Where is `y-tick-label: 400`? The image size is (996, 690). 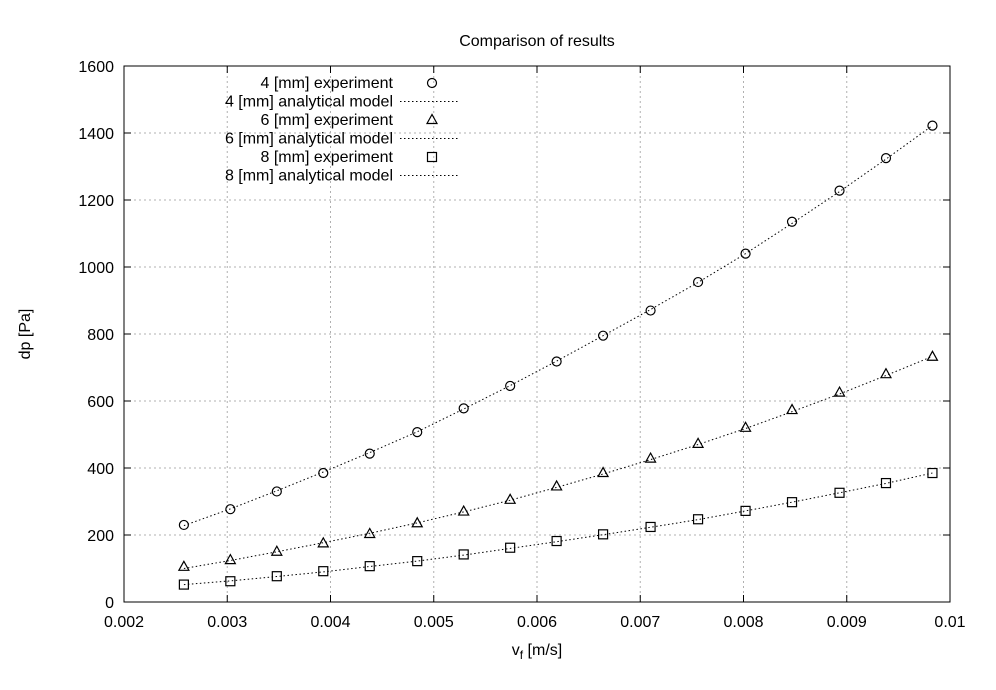 y-tick-label: 400 is located at coordinates (100, 469).